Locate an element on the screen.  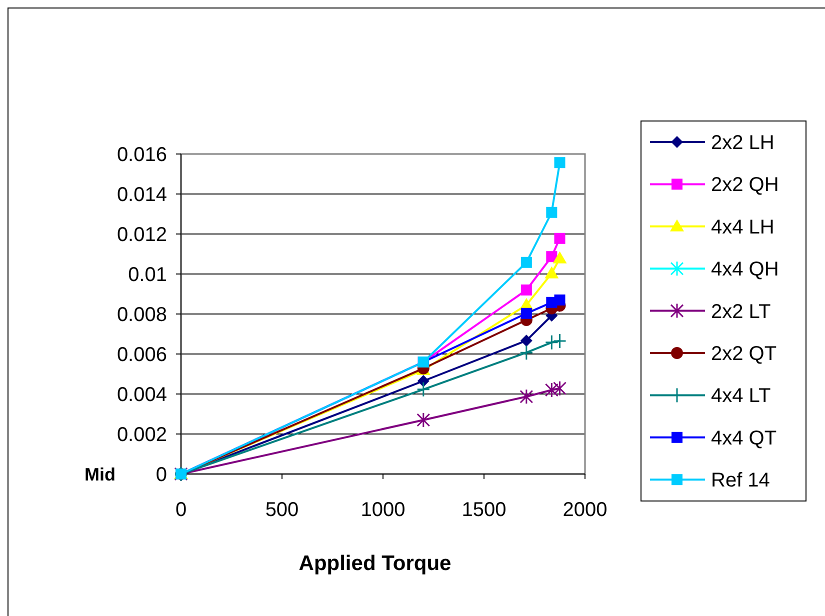
legend-label: 2x2 LT is located at coordinates (741, 311).